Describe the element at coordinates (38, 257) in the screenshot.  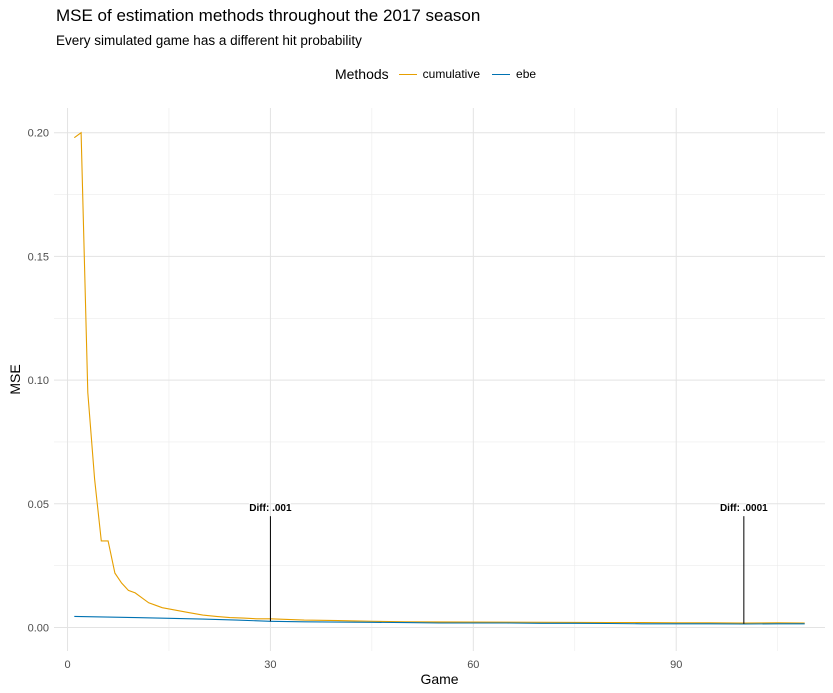
I see `y-tick-label: 0.15` at that location.